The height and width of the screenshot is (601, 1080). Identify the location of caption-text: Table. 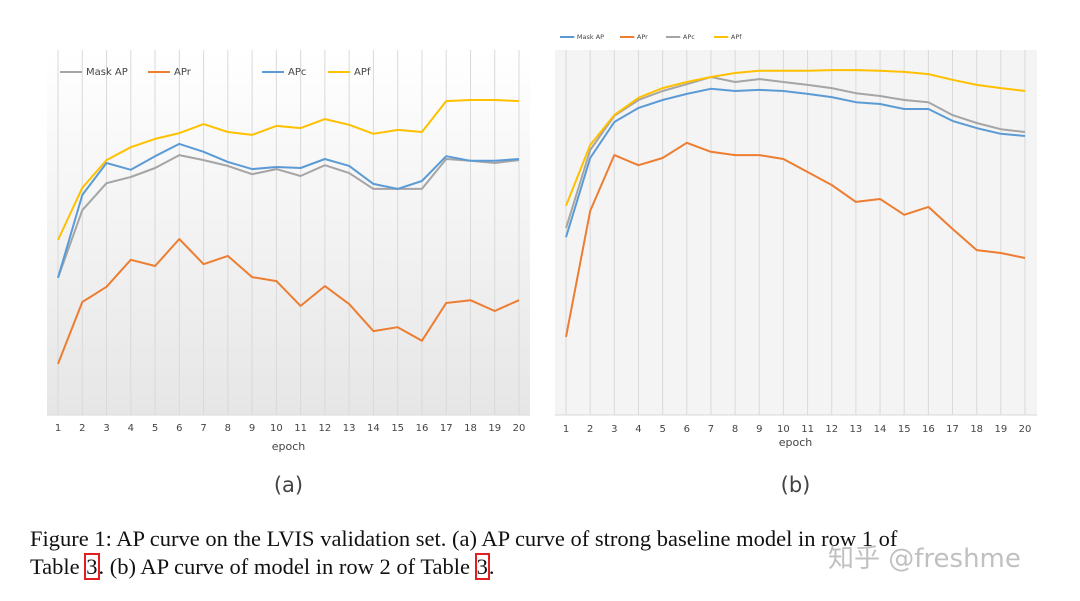
(58, 566).